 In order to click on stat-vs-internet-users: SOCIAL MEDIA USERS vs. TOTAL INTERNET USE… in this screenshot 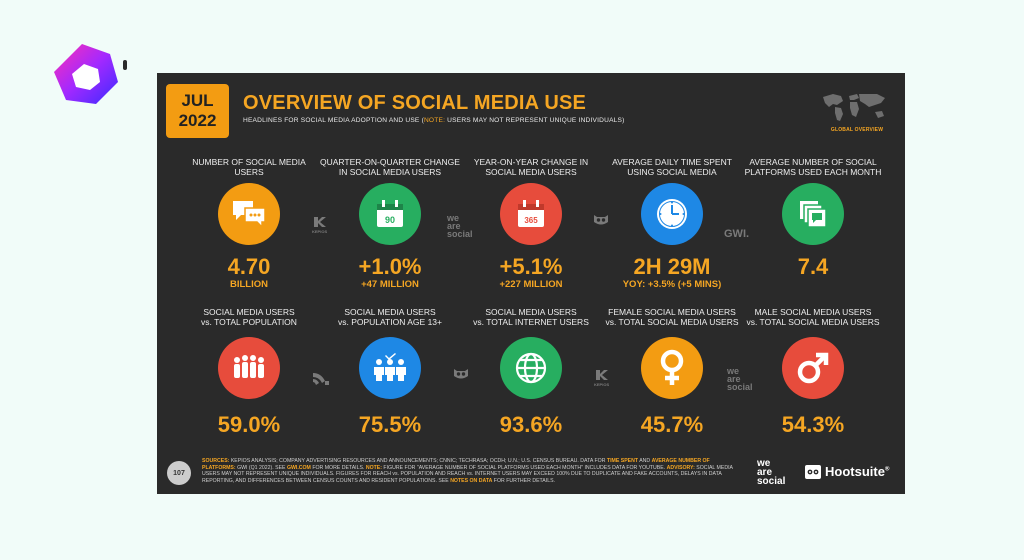, I will do `click(531, 372)`.